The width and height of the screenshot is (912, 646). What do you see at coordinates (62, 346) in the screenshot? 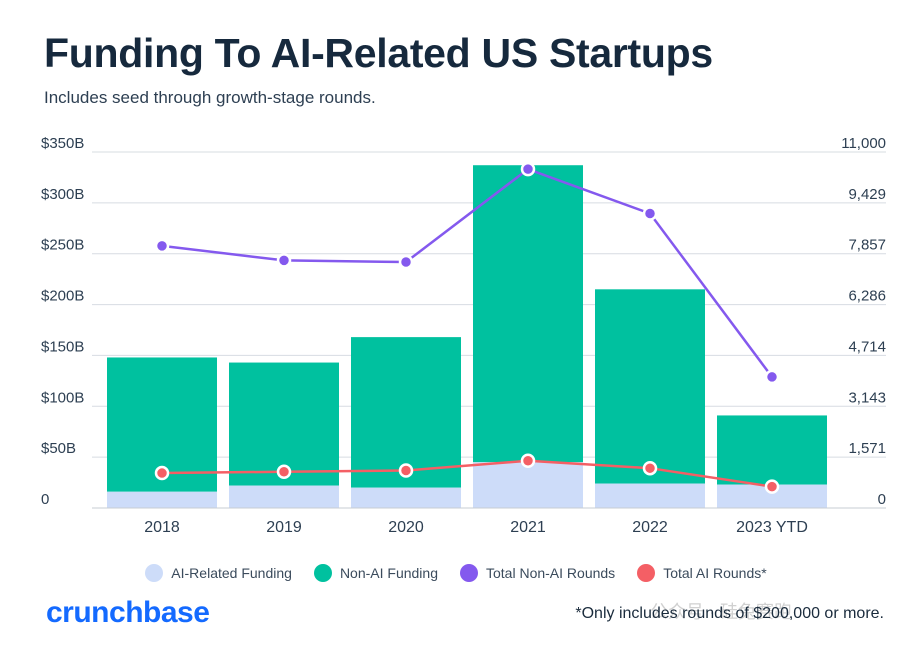
I see `y-left-tick-label: $150B` at bounding box center [62, 346].